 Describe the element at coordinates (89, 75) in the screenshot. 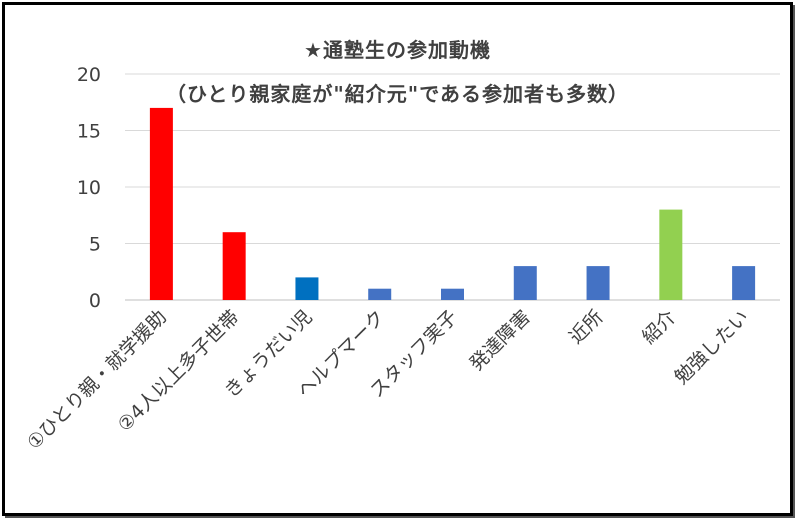

I see `y-tick-label: 20` at that location.